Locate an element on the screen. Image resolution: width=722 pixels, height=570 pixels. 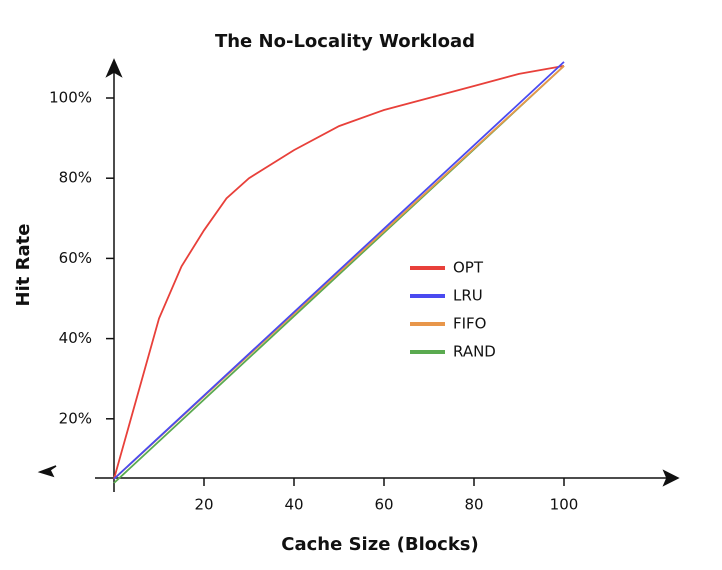
corner-arrow is located at coordinates (47, 471).